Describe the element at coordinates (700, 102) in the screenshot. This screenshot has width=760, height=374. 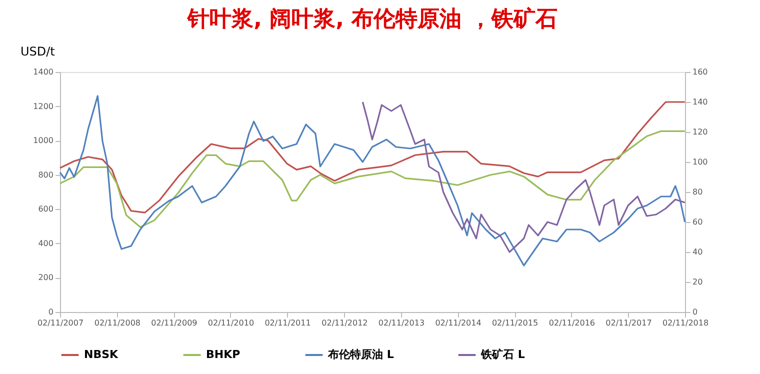
I see `y2-tick-label: 140` at that location.